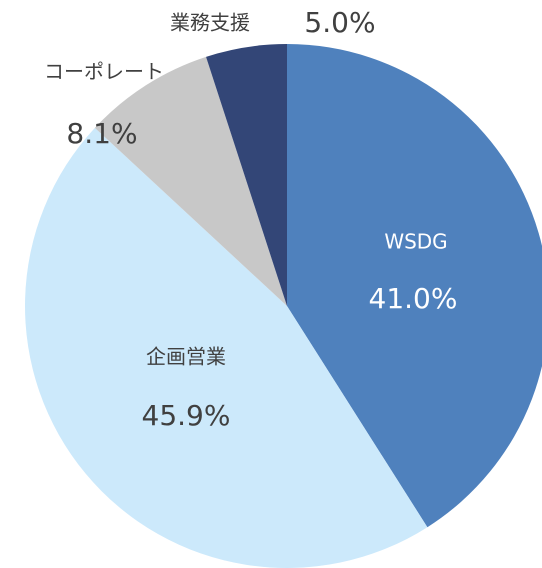 The image size is (542, 568). What do you see at coordinates (104, 72) in the screenshot?
I see `slice-label: コーポレート` at bounding box center [104, 72].